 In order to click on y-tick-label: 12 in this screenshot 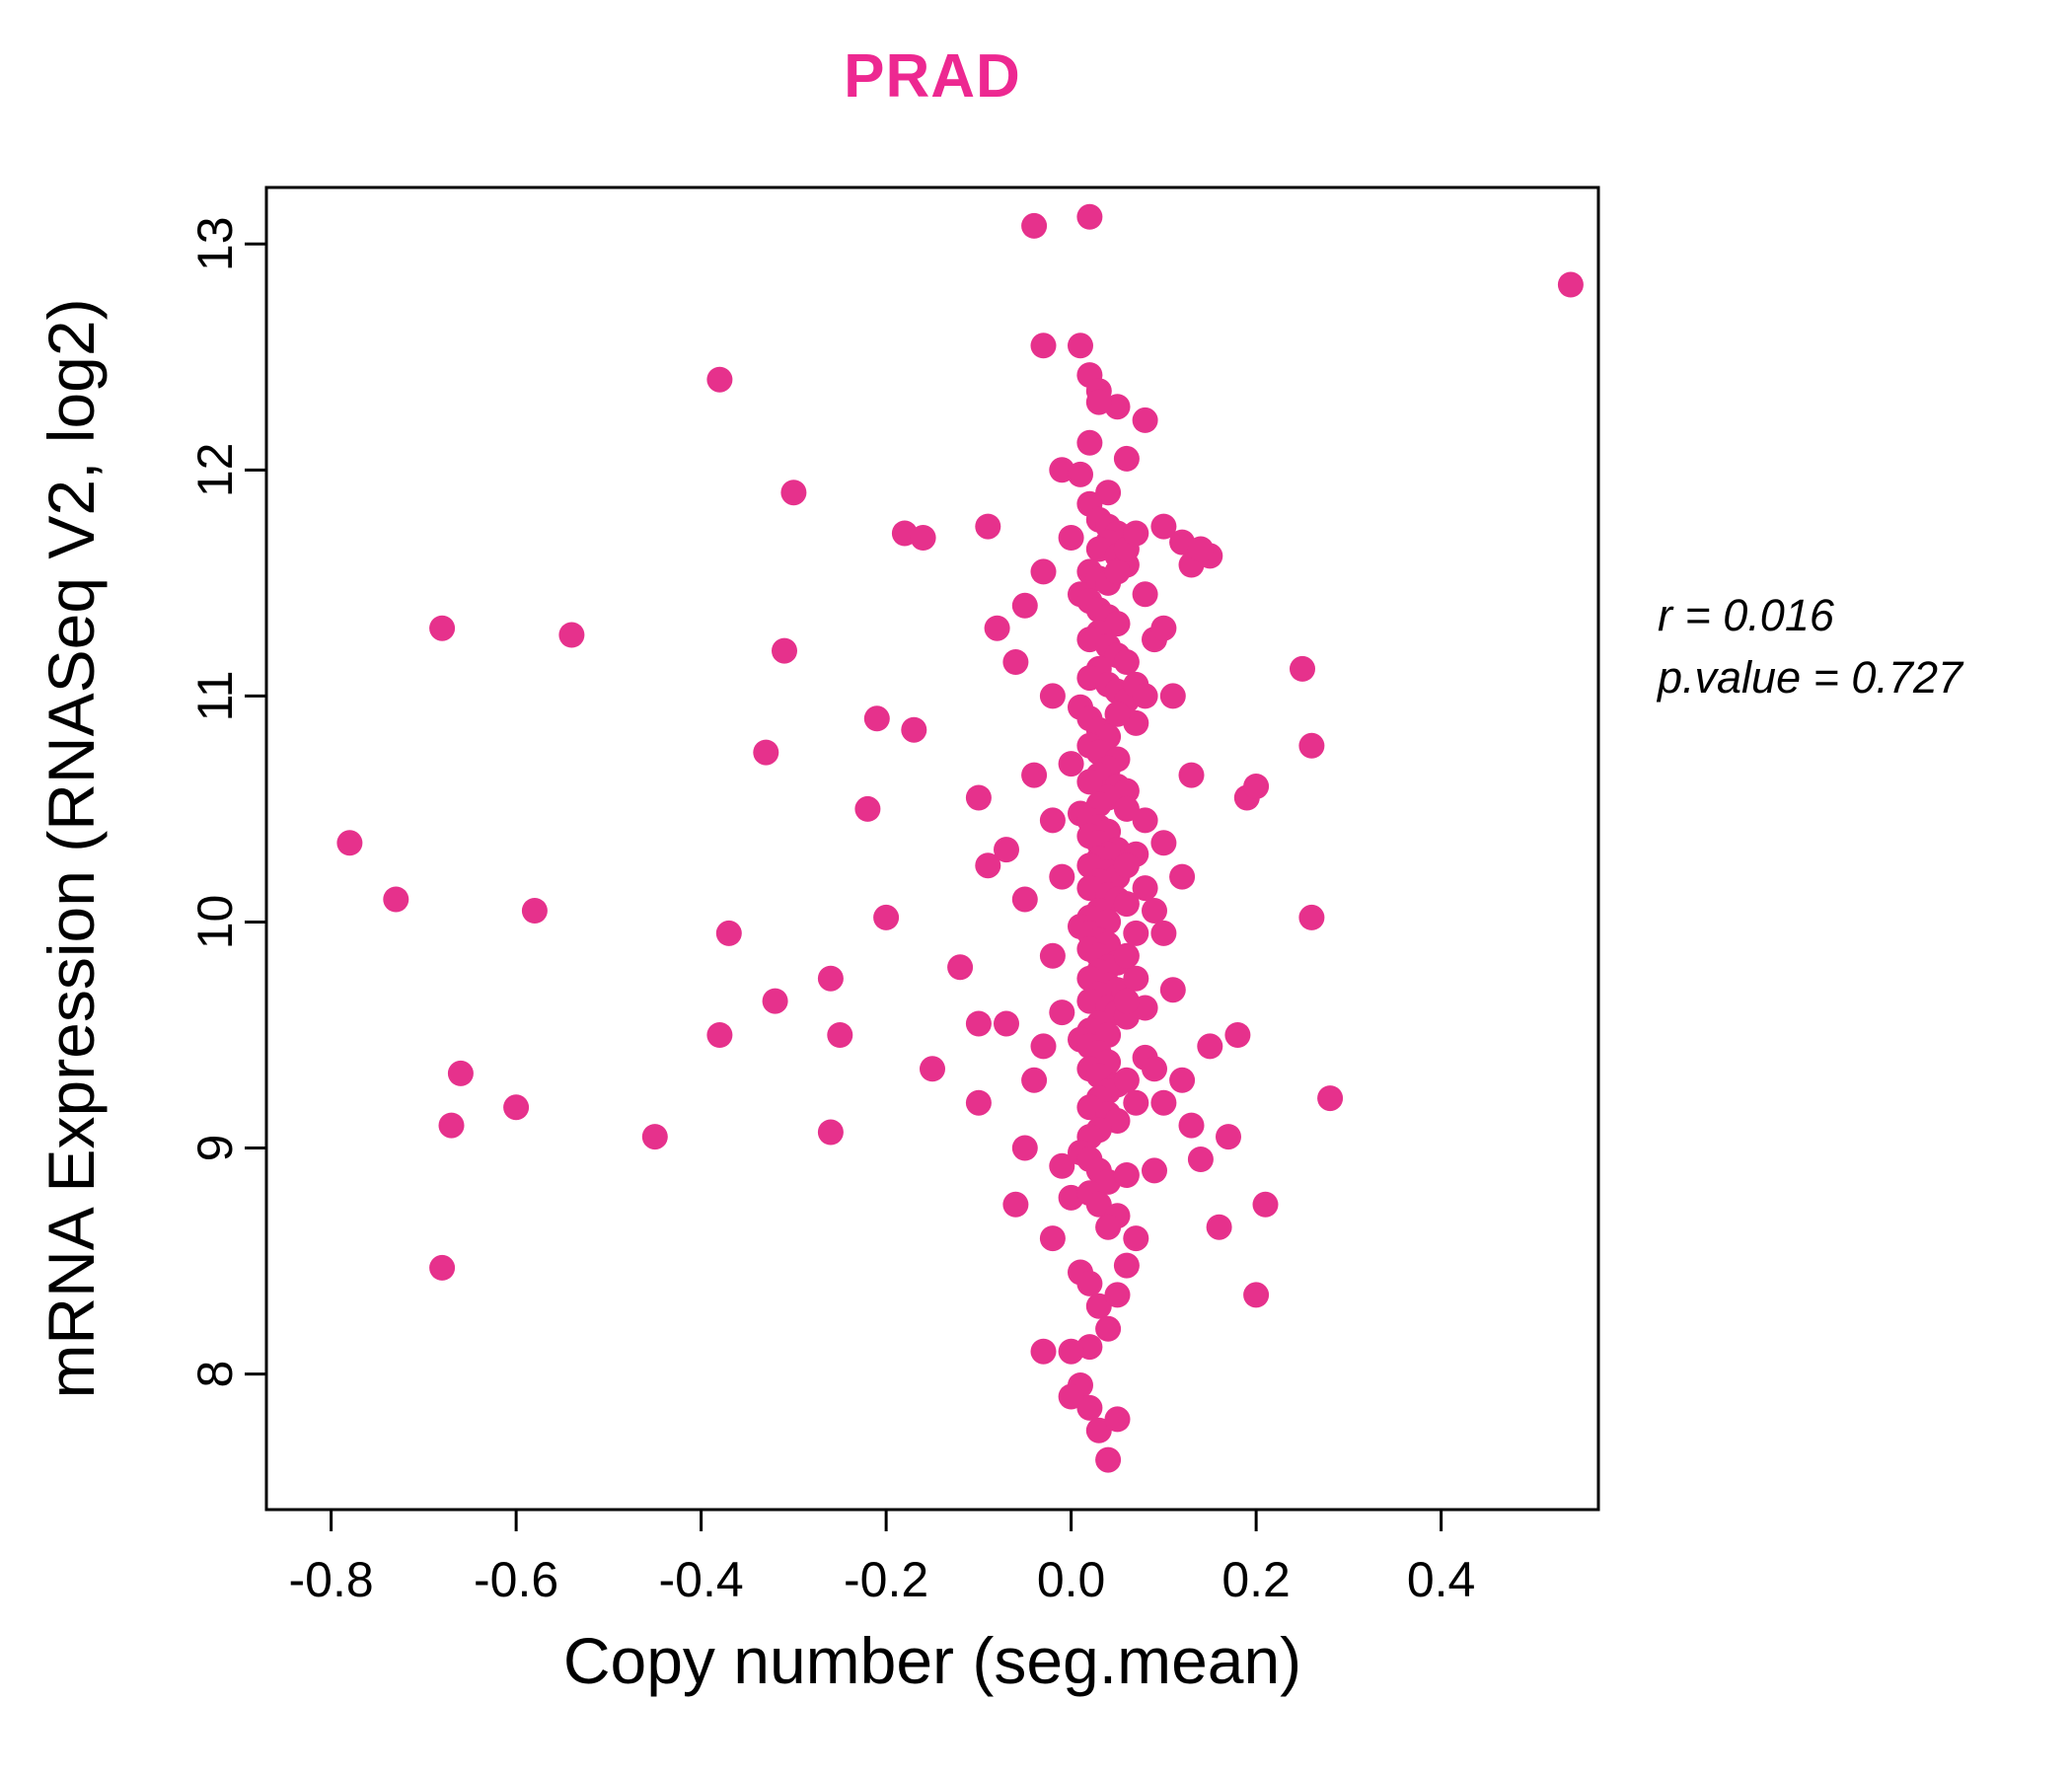, I will do `click(215, 471)`.